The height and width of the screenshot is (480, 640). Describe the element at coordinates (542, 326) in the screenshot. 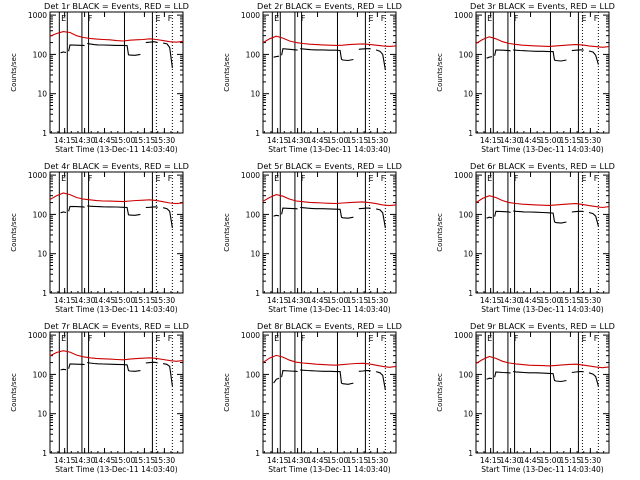

I see `panel-title: Det 9r BLACK = Events, RED = LLD` at that location.